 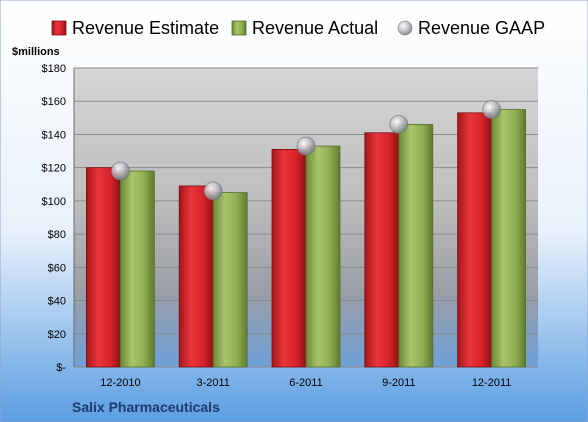 I want to click on y-tick-label: $160, so click(x=54, y=102).